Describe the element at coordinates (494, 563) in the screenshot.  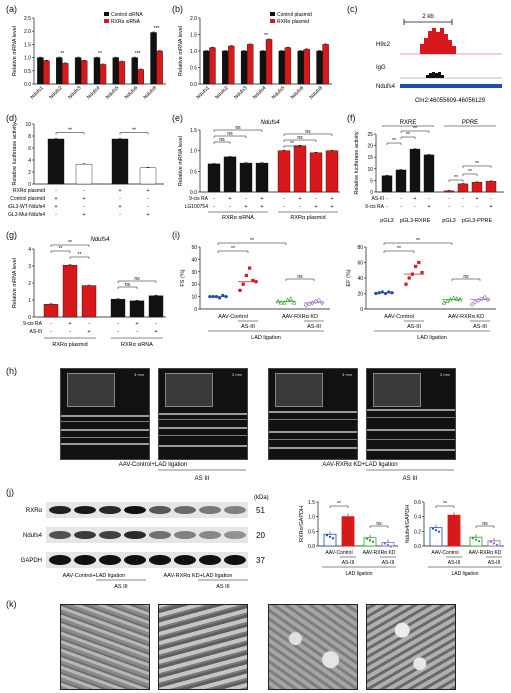
I see `j1-treat-label: AS-III` at that location.